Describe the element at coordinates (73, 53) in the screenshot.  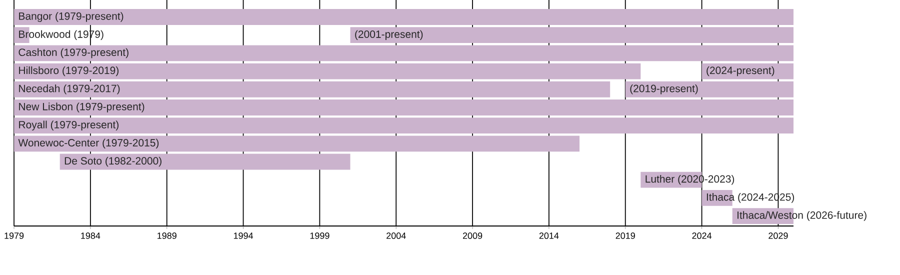
I see `y-tick-label: Cashton (1979-present)` at that location.